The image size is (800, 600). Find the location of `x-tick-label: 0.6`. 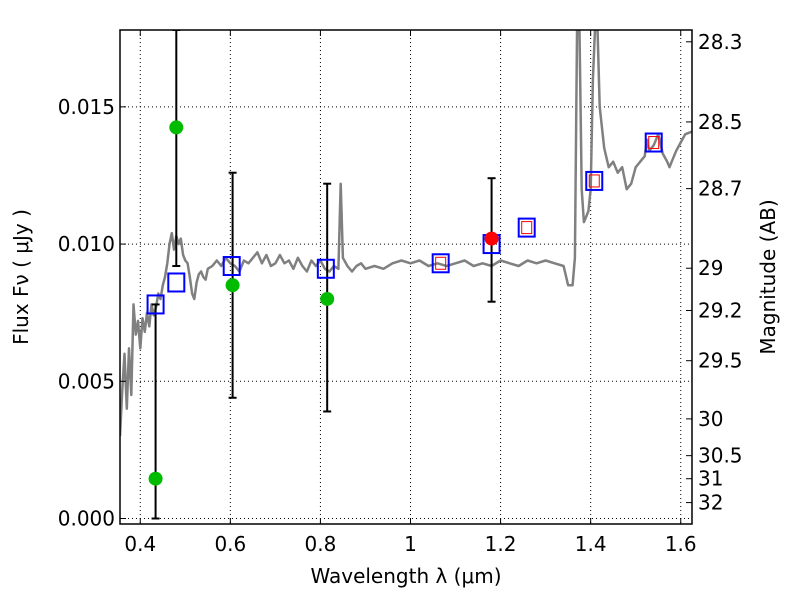

x-tick-label: 0.6 is located at coordinates (230, 544).